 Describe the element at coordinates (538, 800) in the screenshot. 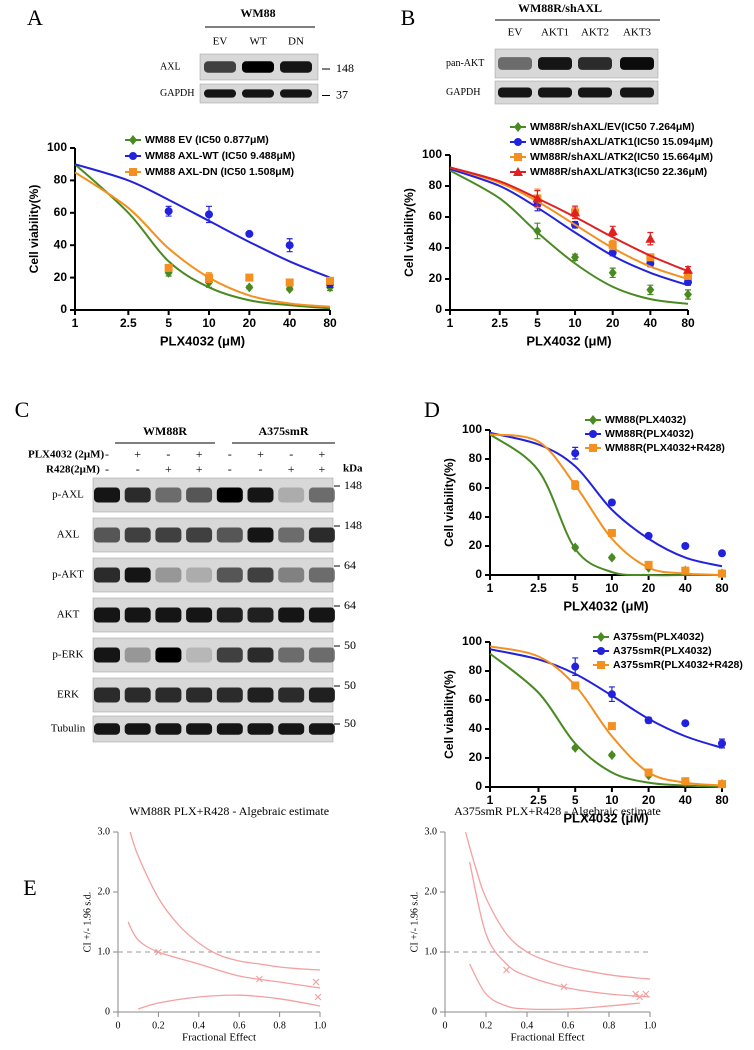

I see `x-tick-label: 2.5` at that location.